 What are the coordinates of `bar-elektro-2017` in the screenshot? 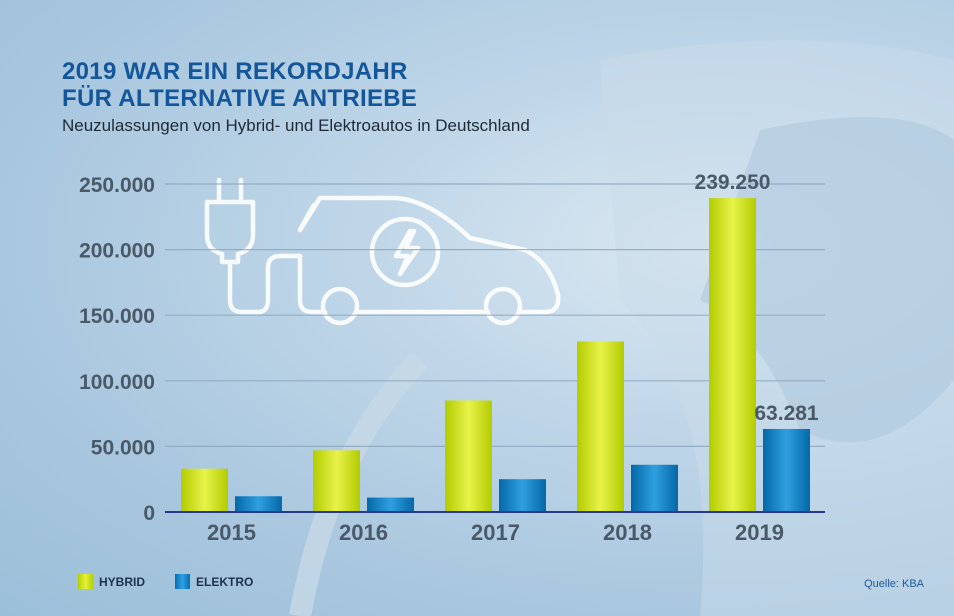 It's located at (522, 495).